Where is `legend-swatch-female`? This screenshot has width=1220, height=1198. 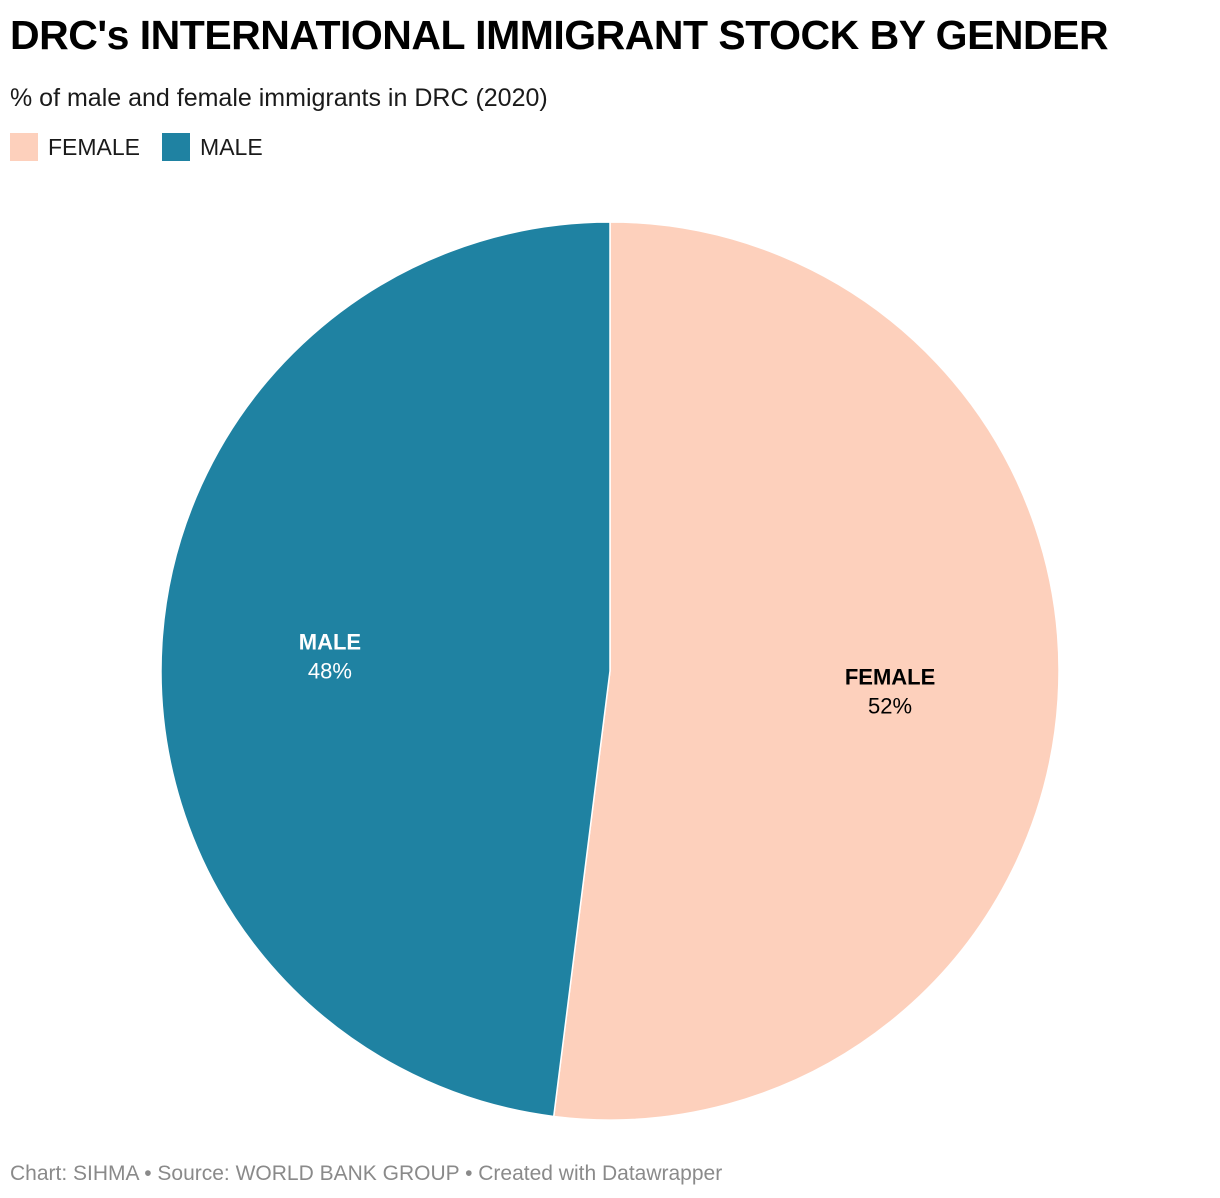
legend-swatch-female is located at coordinates (24, 147).